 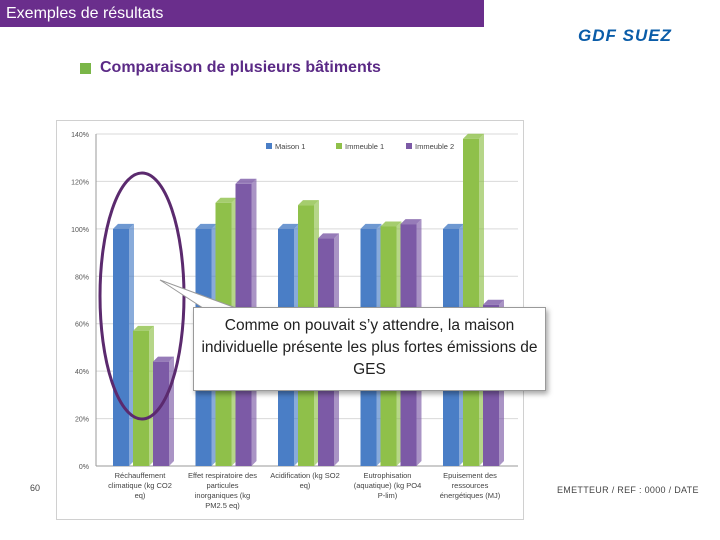 What do you see at coordinates (628, 490) in the screenshot?
I see `footer-reference: EMETTEUR / REF : 0000 / DATE` at bounding box center [628, 490].